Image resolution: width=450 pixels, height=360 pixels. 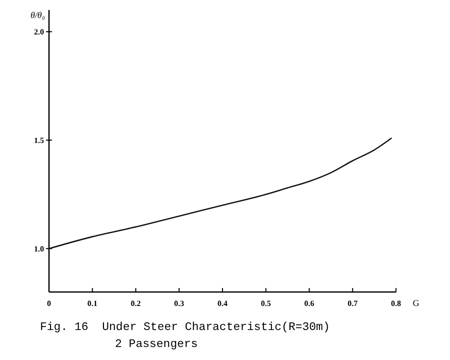 I want to click on y-tick-label: 2.0, so click(x=39, y=32).